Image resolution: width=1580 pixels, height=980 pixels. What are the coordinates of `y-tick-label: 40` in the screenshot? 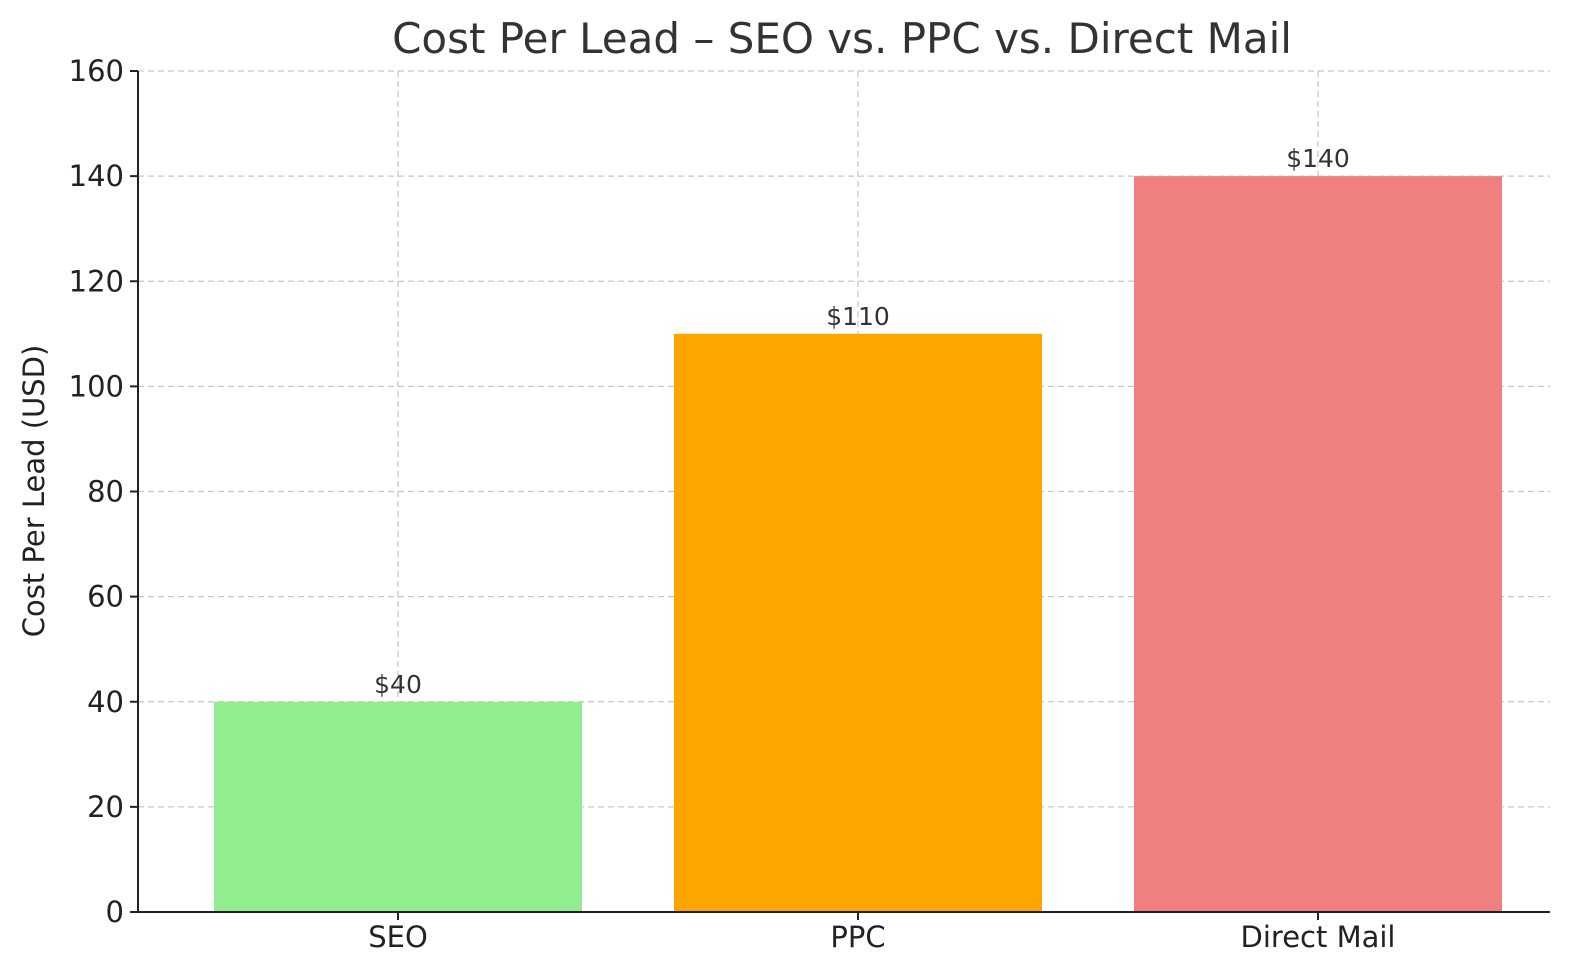 It's located at (105, 702).